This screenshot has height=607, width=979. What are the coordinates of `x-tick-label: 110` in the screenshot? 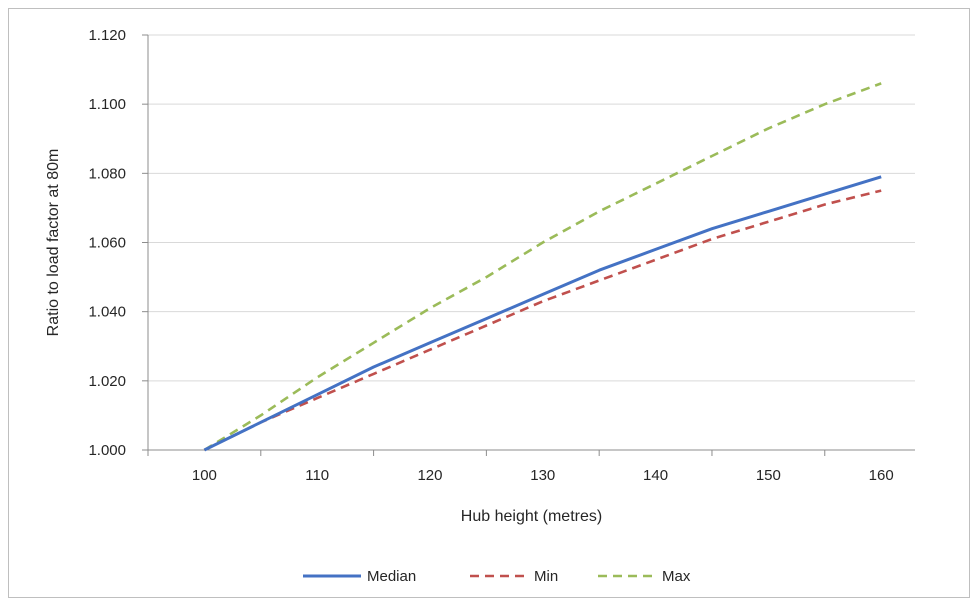 It's located at (317, 475).